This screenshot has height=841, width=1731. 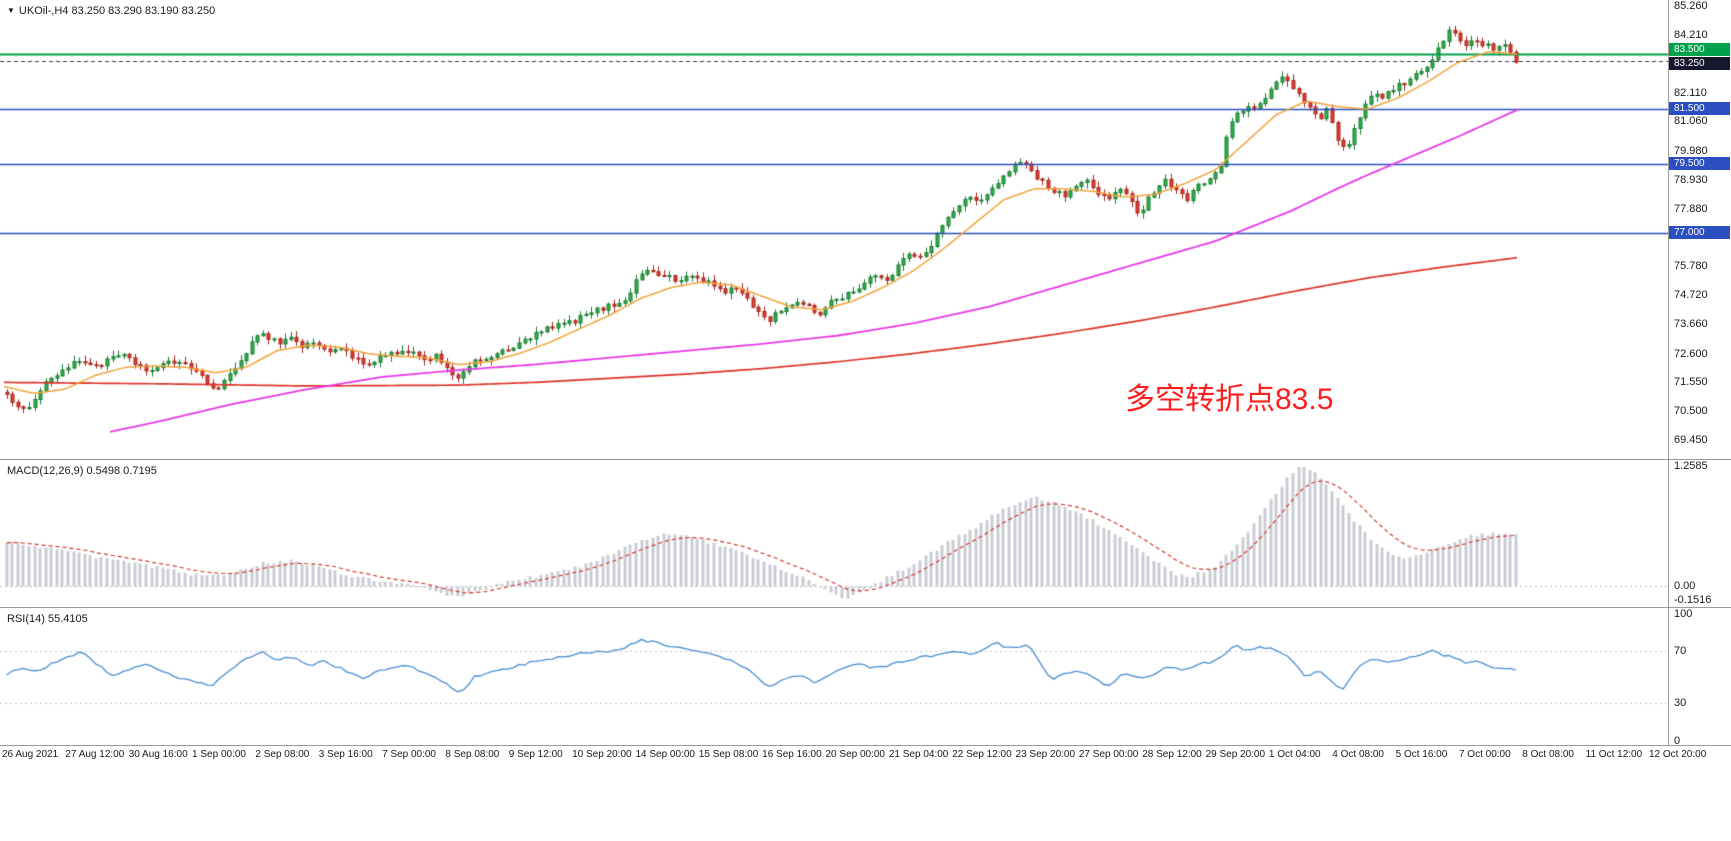 What do you see at coordinates (1045, 754) in the screenshot?
I see `date-tick-label: 23 Sep 20:00` at bounding box center [1045, 754].